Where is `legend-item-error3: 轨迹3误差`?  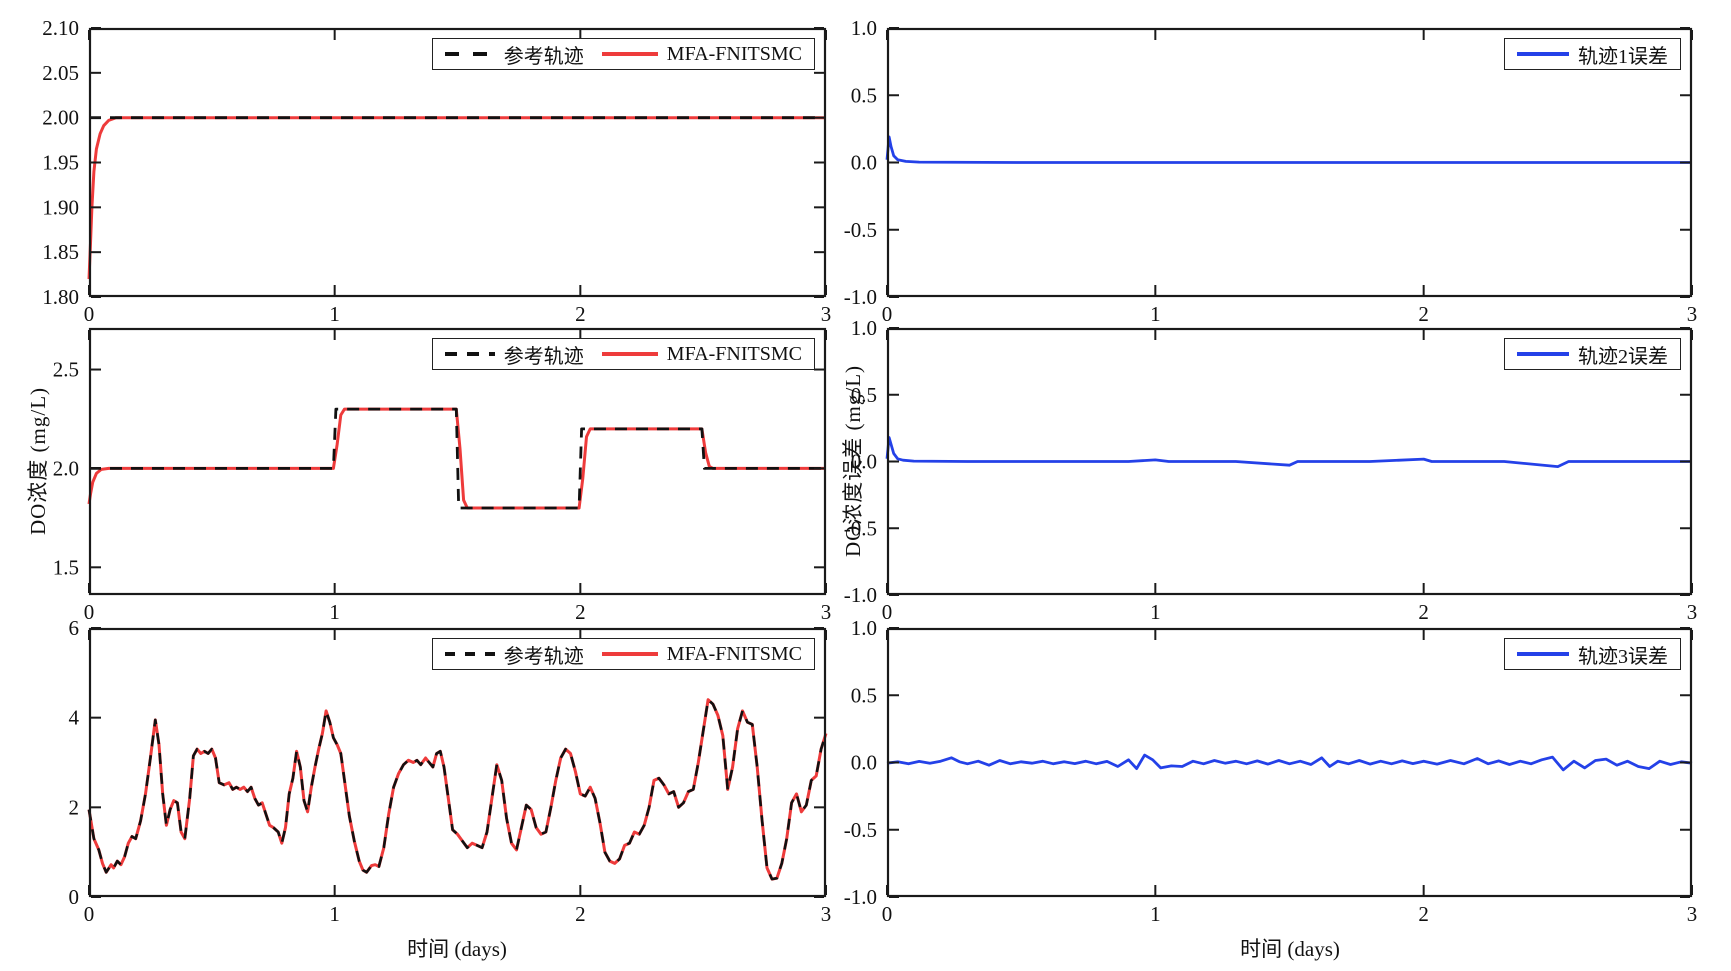 legend-item-error3: 轨迹3误差 is located at coordinates (1592, 654).